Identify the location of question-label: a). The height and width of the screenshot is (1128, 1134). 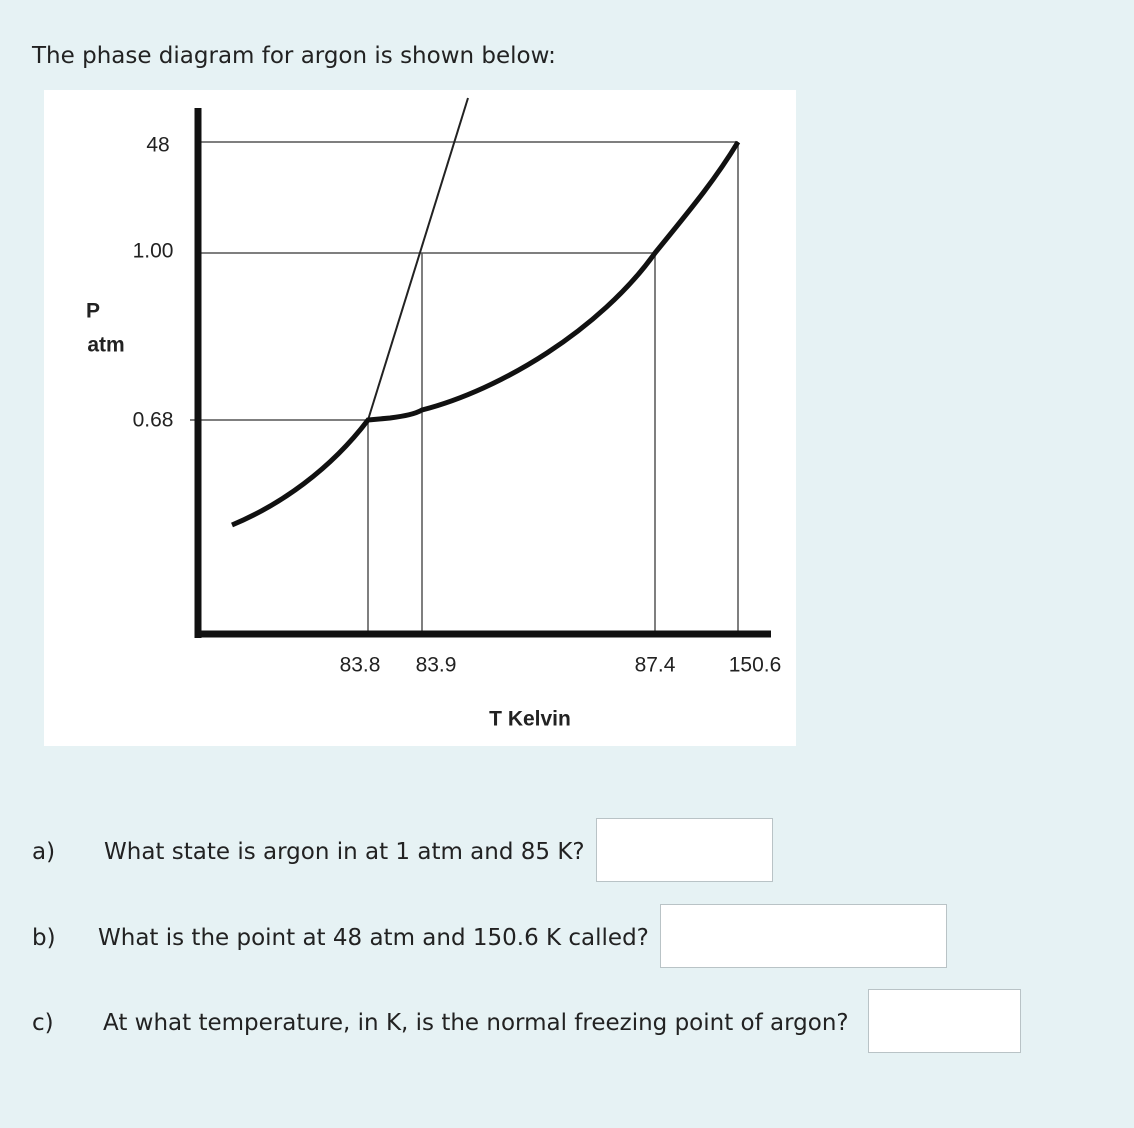
(44, 852).